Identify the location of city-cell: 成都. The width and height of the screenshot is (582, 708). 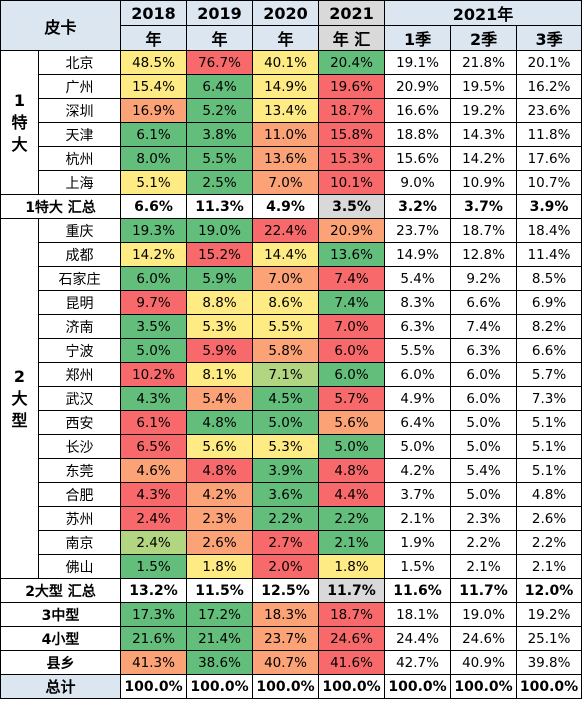
(79, 254).